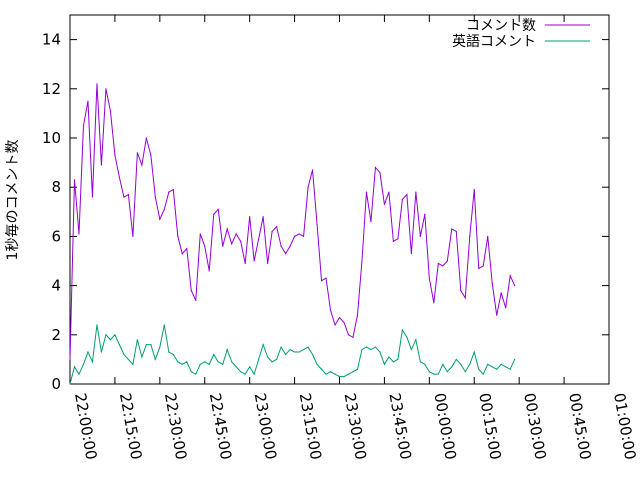 This screenshot has width=640, height=480. I want to click on y-tick-label: 10, so click(51, 138).